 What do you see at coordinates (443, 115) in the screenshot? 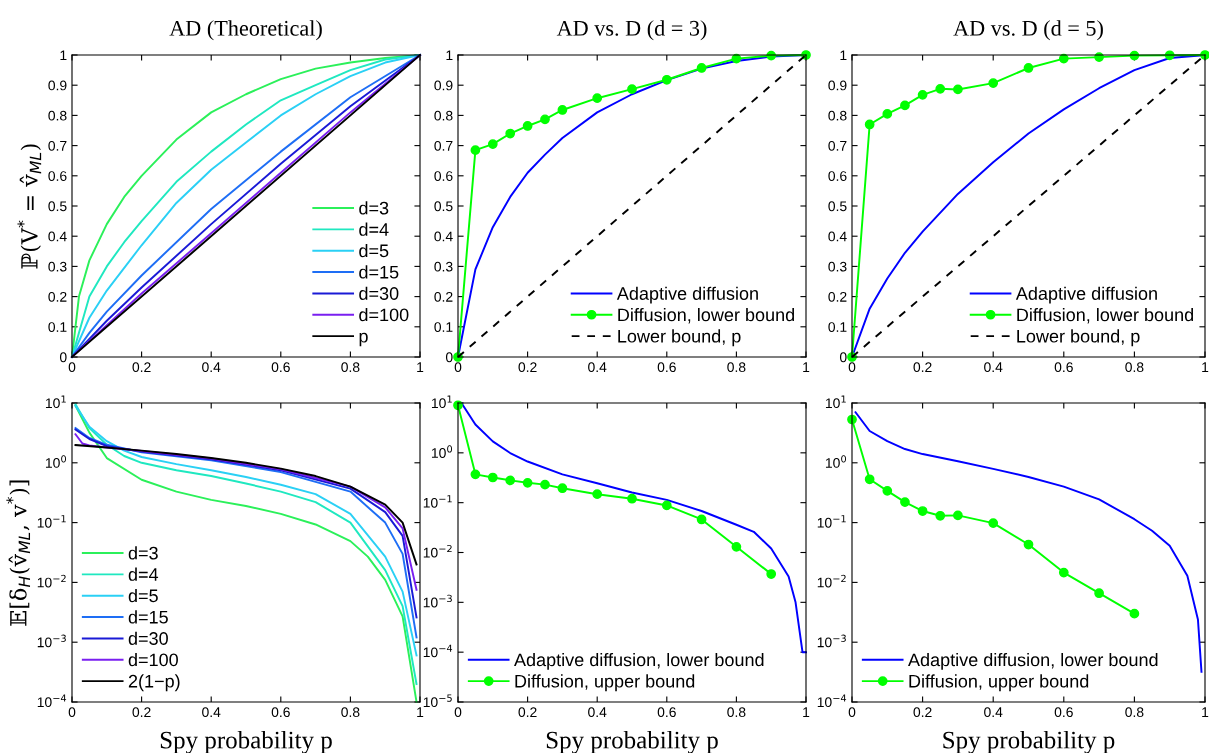
I see `y-tick-label: 0.8` at bounding box center [443, 115].